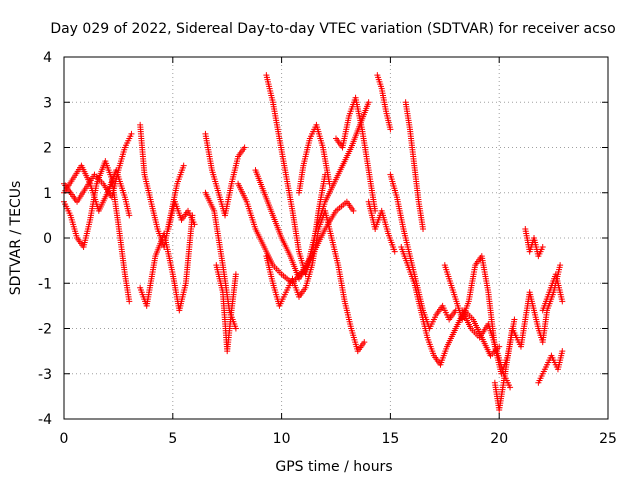 Image resolution: width=640 pixels, height=480 pixels. I want to click on x-tick-label: 0, so click(64, 439).